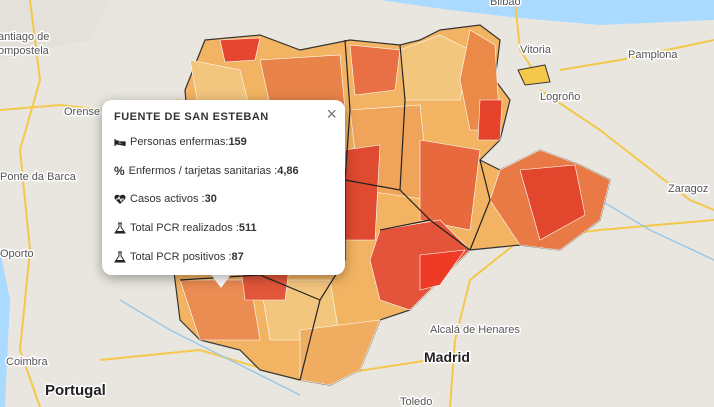  I want to click on row-value: 4,86, so click(288, 171).